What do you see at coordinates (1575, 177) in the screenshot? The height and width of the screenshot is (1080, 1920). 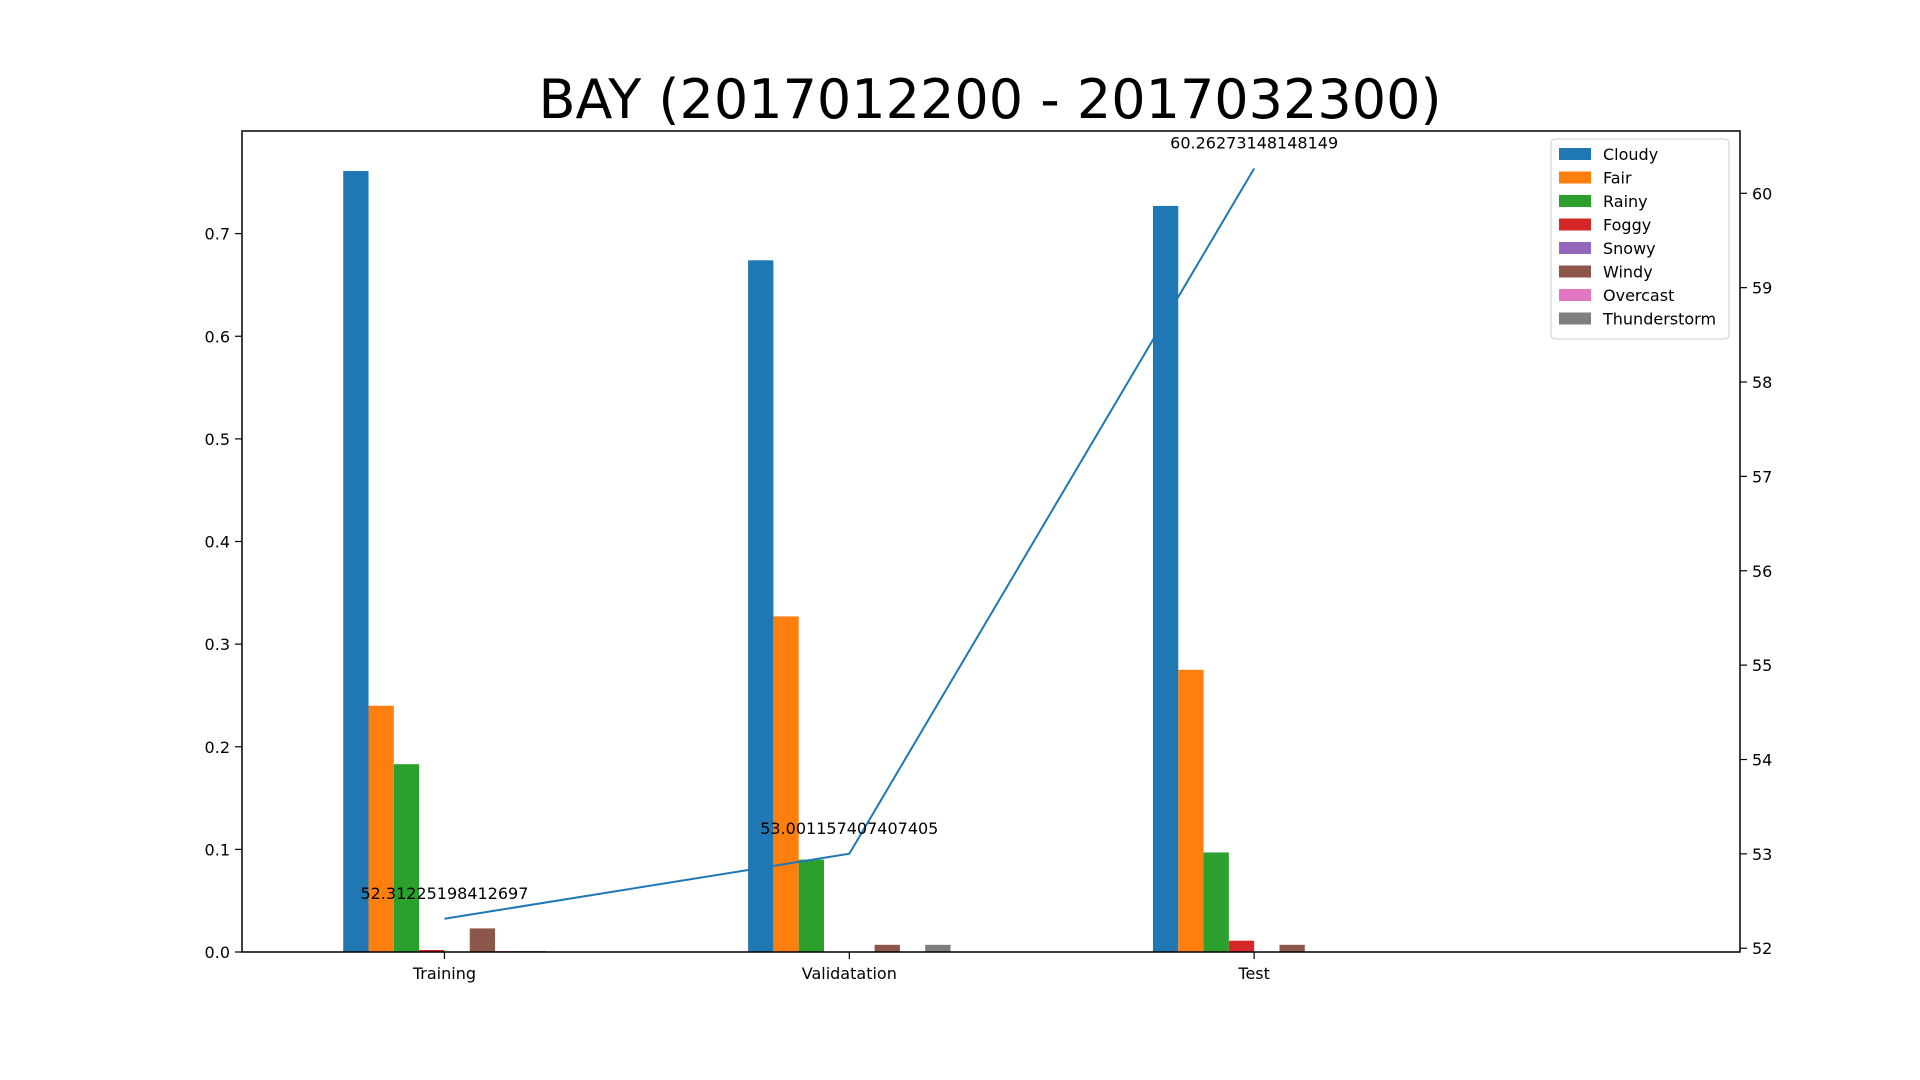 I see `legend-swatch-fair` at bounding box center [1575, 177].